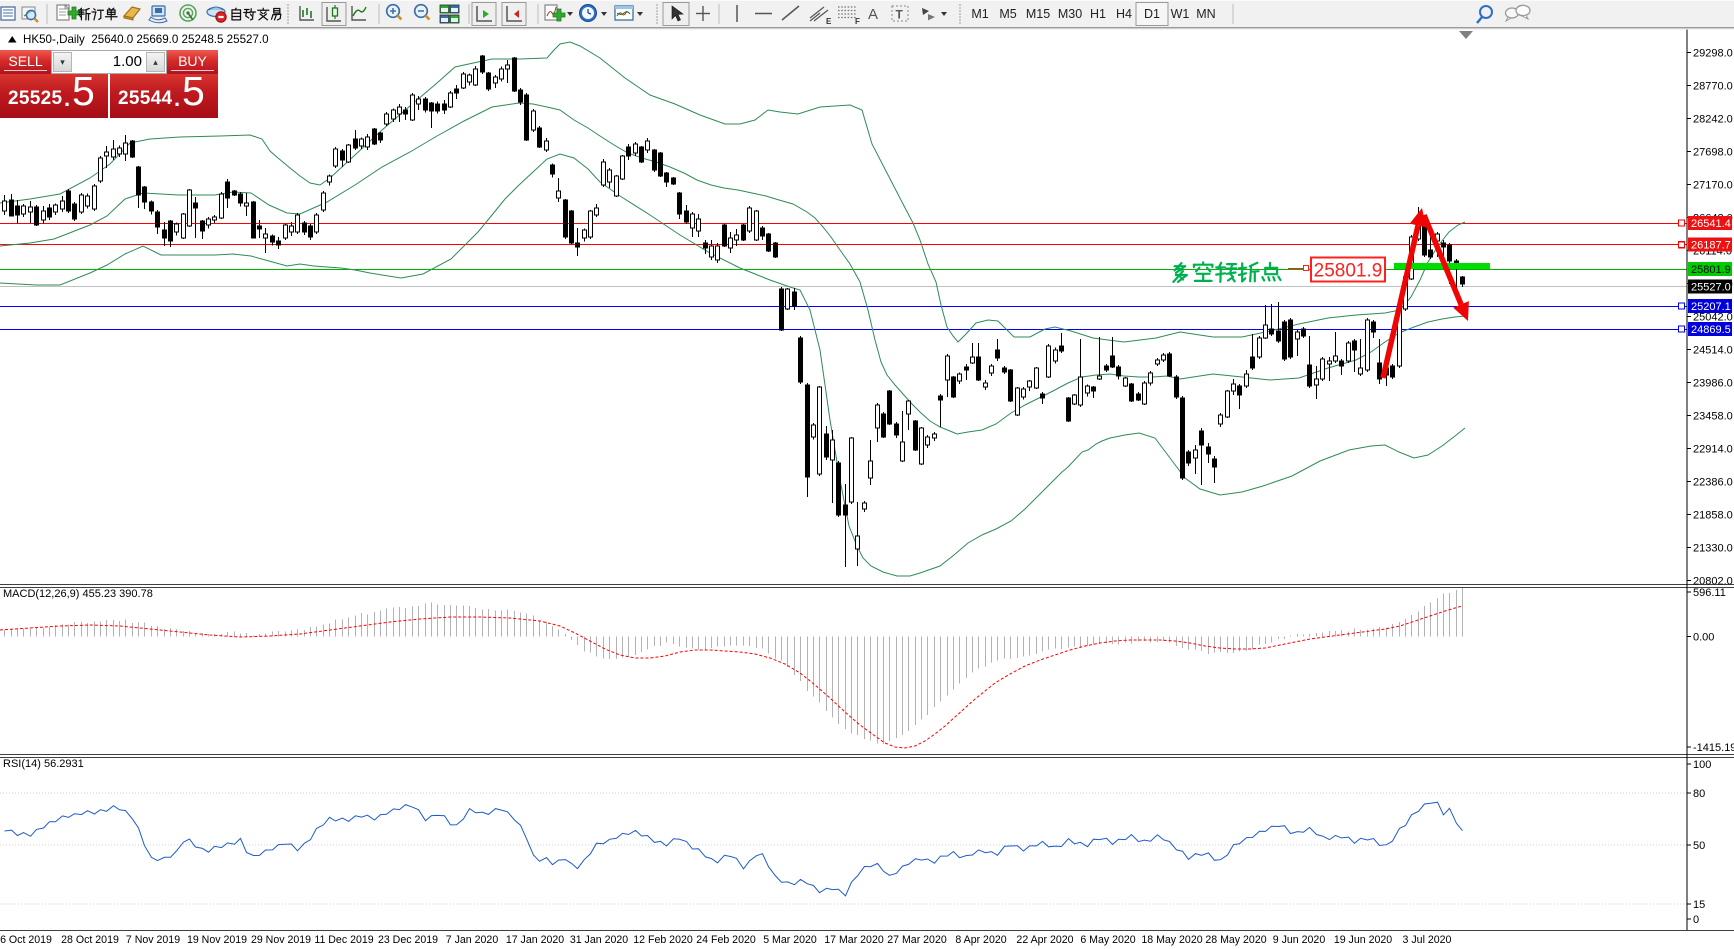 This screenshot has width=1734, height=949. What do you see at coordinates (663, 940) in the screenshot?
I see `svg-text: 12 Feb 2020` at bounding box center [663, 940].